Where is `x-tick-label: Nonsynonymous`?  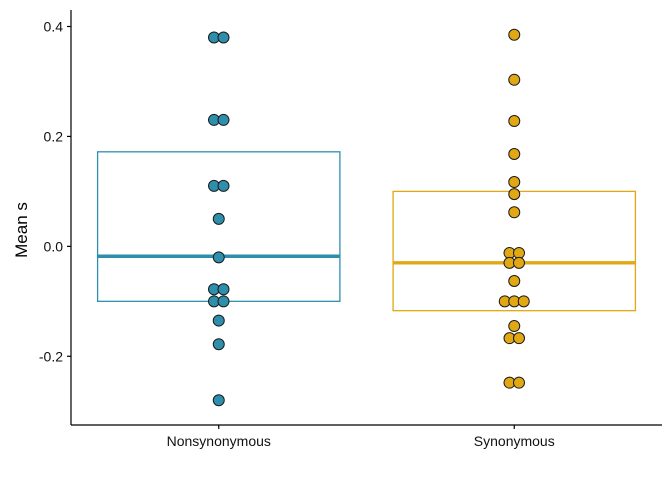
x-tick-label: Nonsynonymous is located at coordinates (219, 441).